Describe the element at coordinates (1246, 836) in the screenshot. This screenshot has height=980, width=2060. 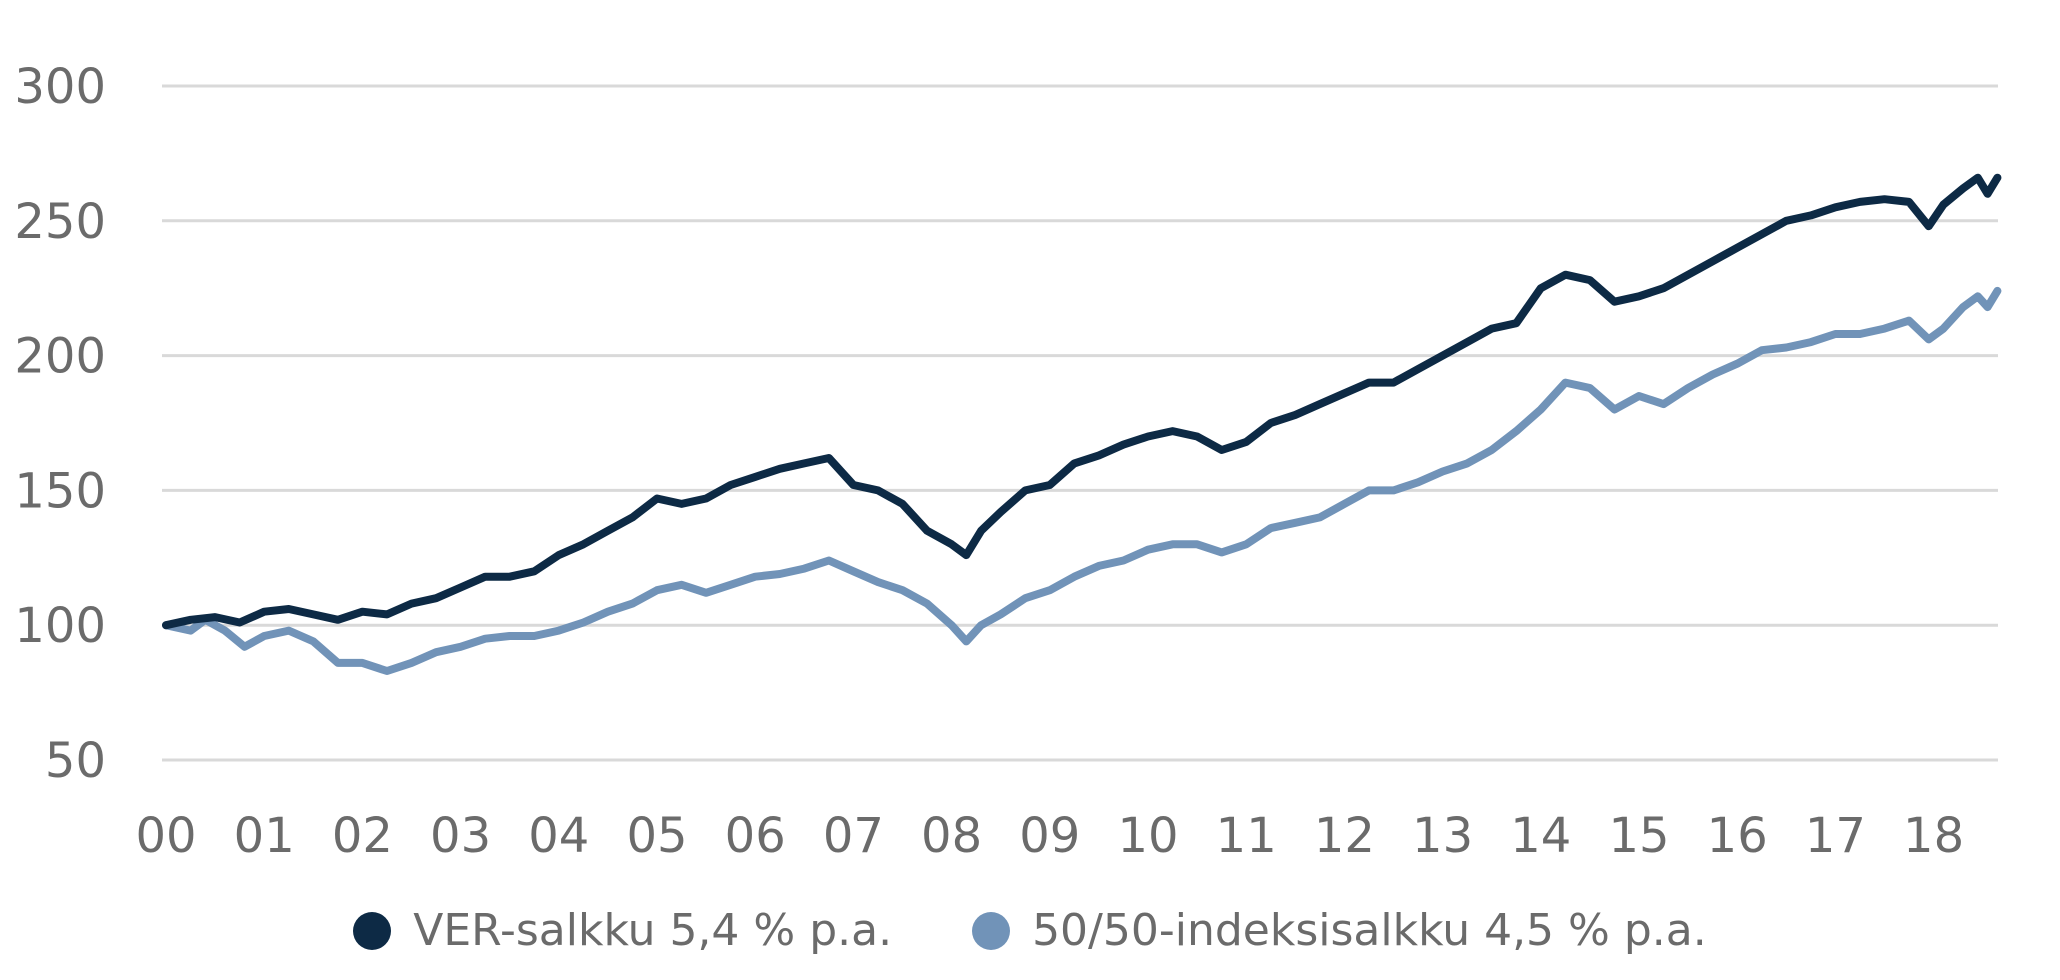
I see `x-tick-label-11: 11` at that location.